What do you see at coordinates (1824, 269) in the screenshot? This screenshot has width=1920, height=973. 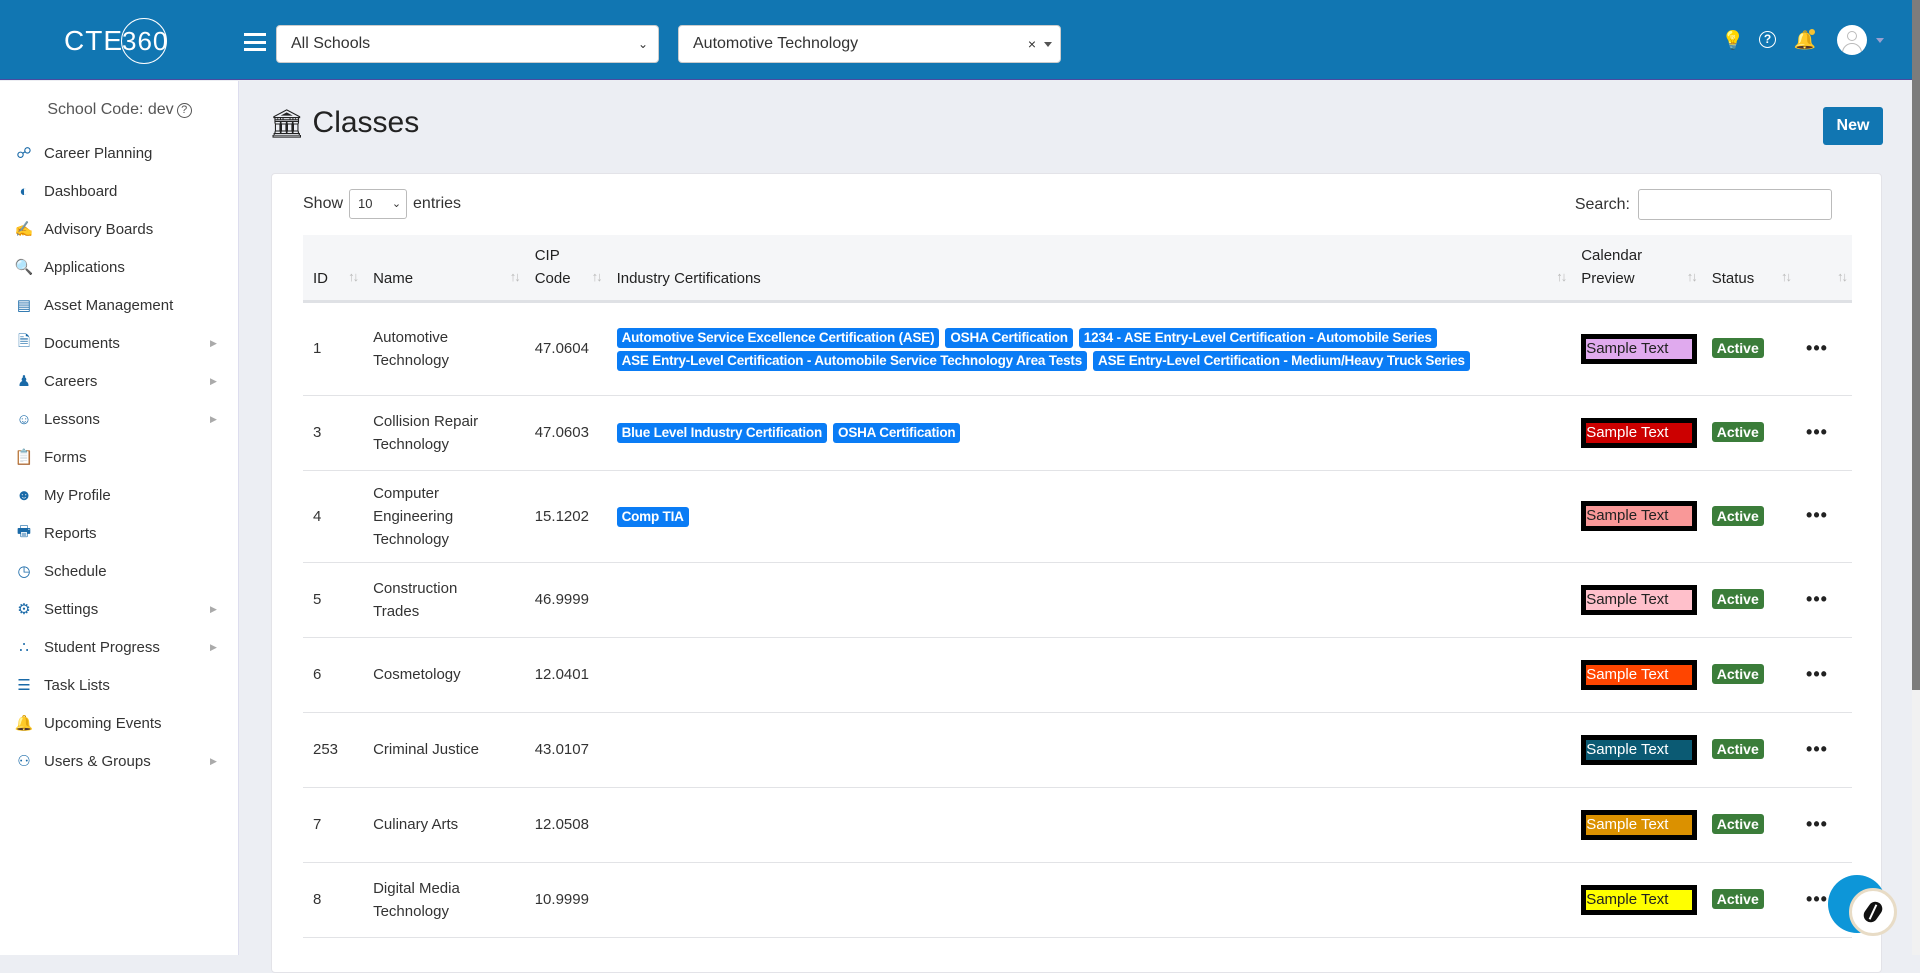 I see `column-header: ↑↓` at bounding box center [1824, 269].